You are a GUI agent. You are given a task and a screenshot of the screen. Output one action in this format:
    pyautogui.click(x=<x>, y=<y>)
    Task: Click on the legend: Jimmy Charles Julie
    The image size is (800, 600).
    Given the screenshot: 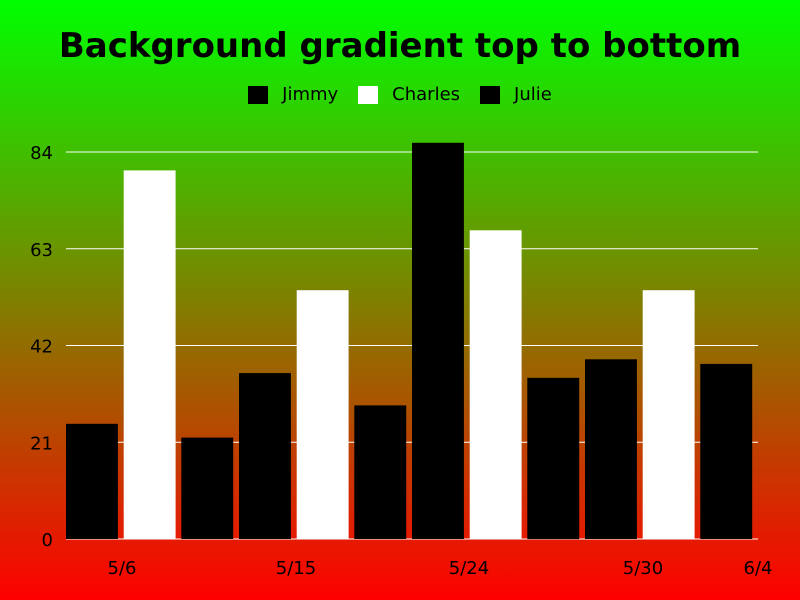 What is the action you would take?
    pyautogui.click(x=400, y=94)
    